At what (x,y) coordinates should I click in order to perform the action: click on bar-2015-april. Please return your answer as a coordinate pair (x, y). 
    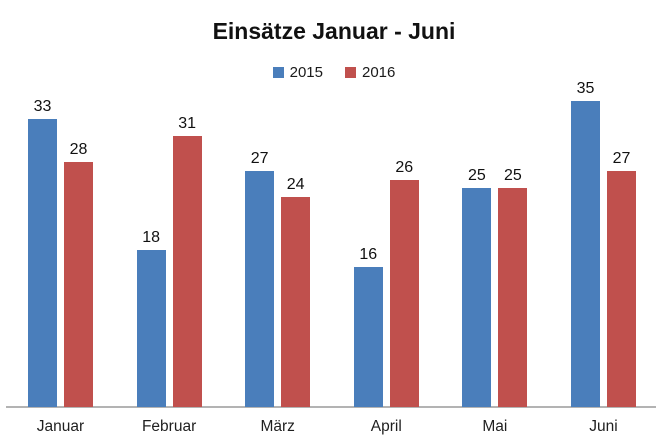
    Looking at the image, I should click on (368, 337).